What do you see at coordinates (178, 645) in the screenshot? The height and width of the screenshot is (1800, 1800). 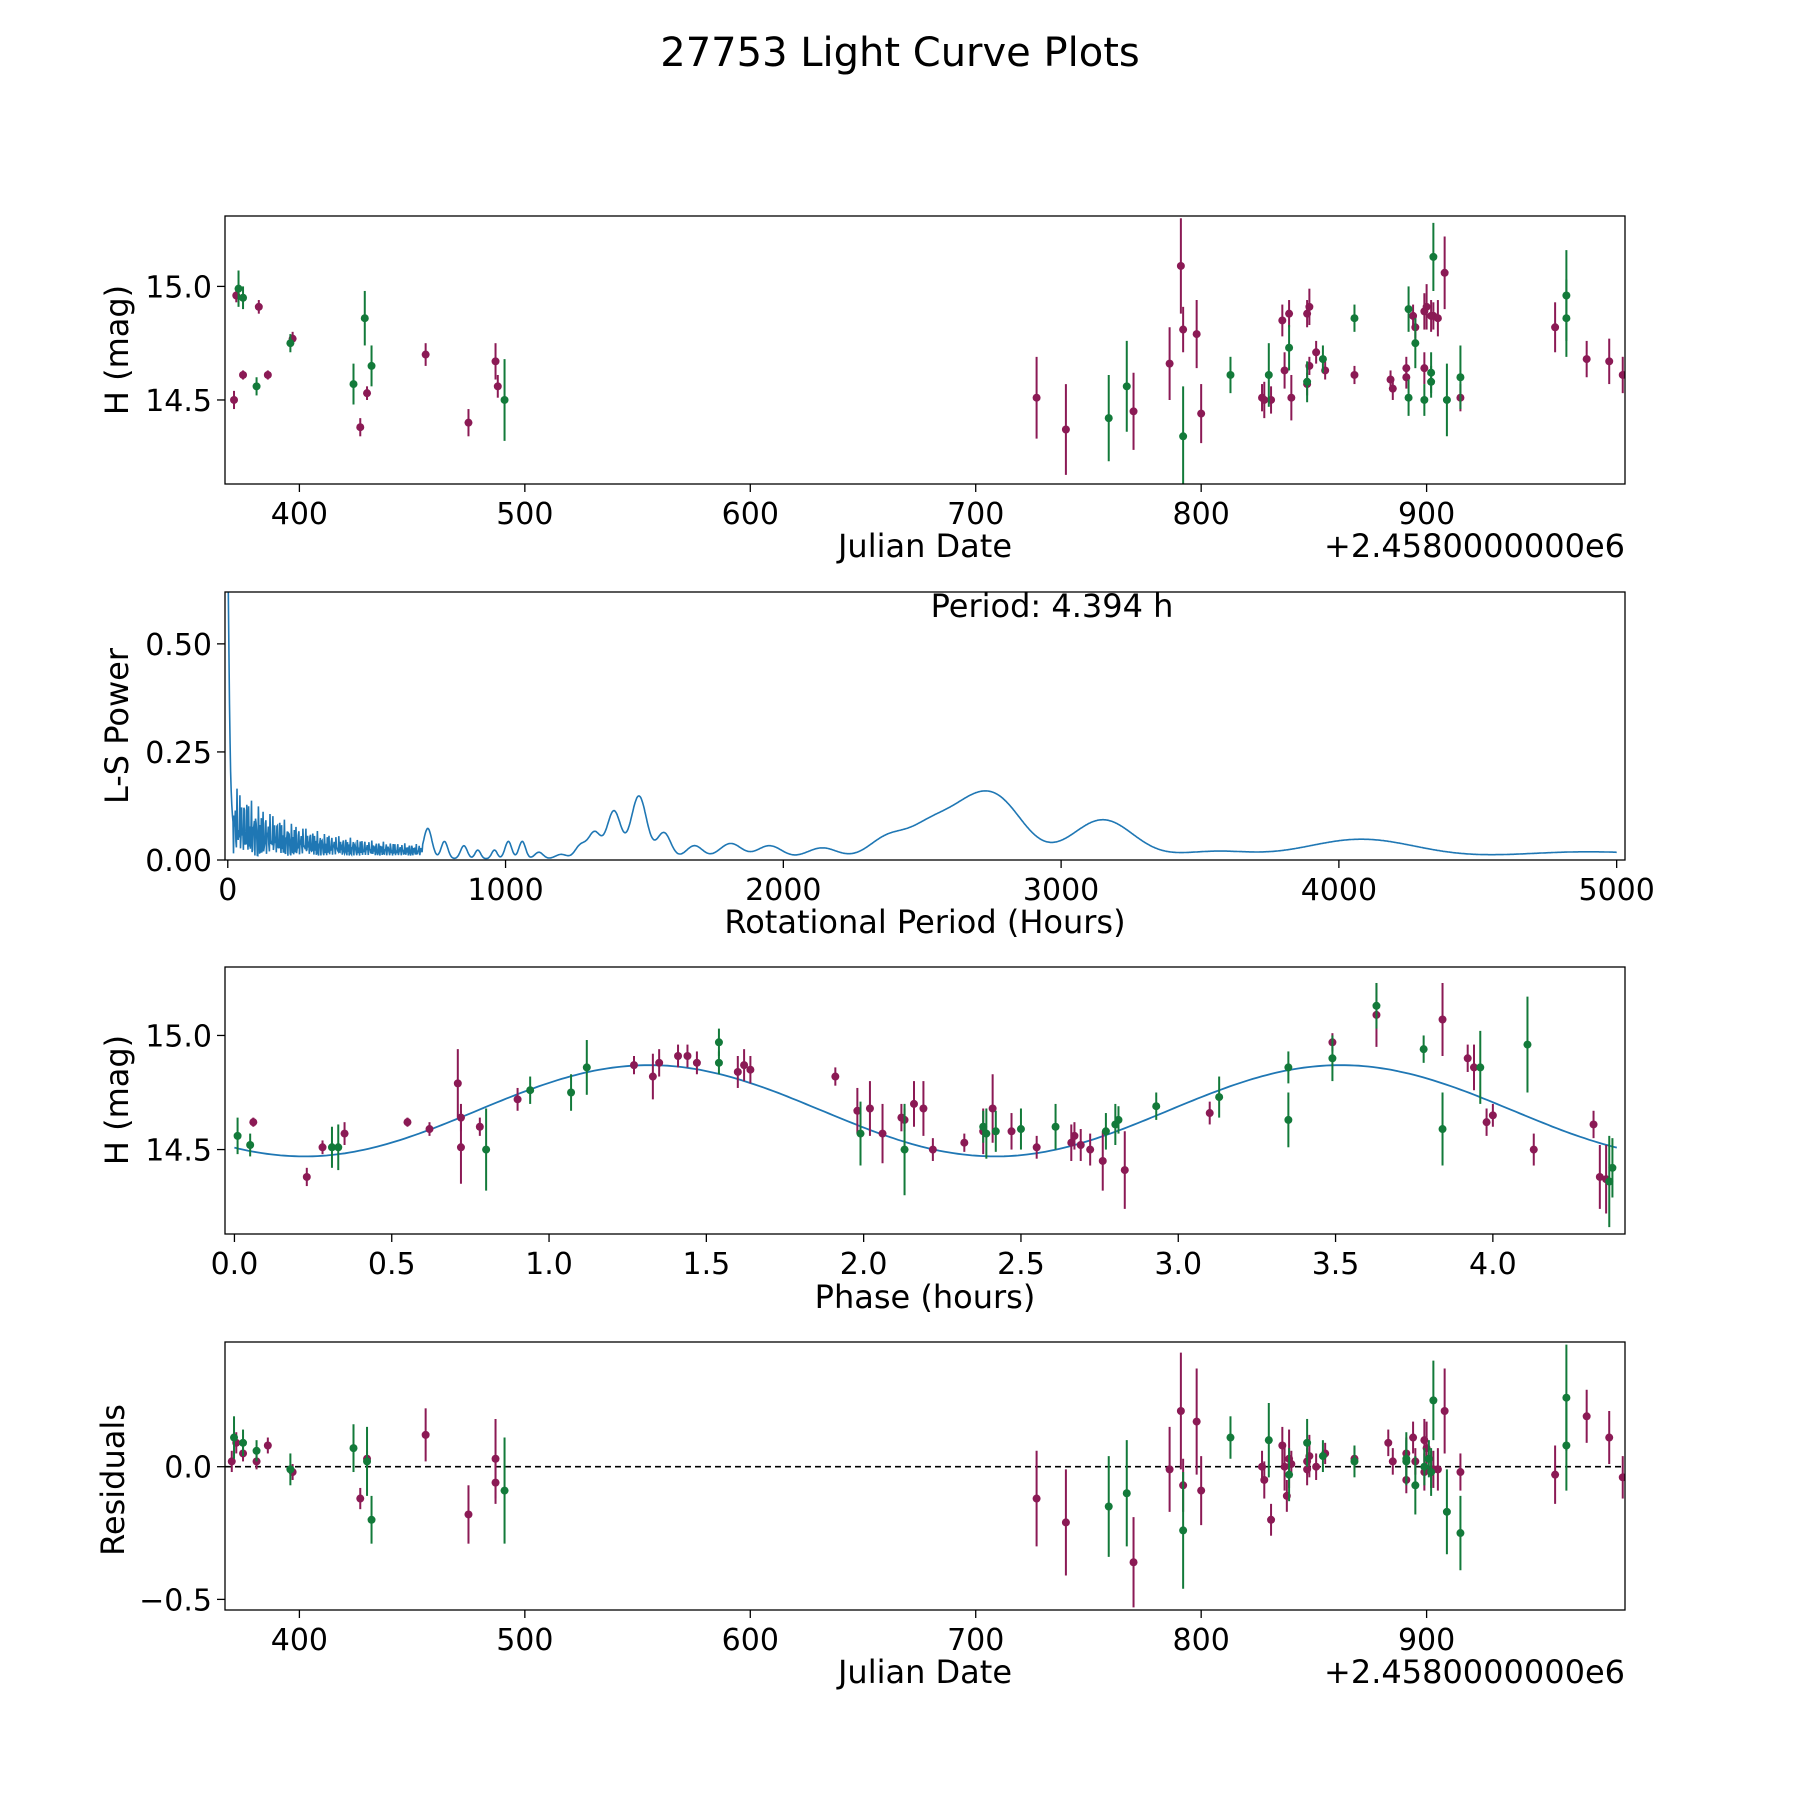 I see `periodogram-y-tick-label: 0.50` at bounding box center [178, 645].